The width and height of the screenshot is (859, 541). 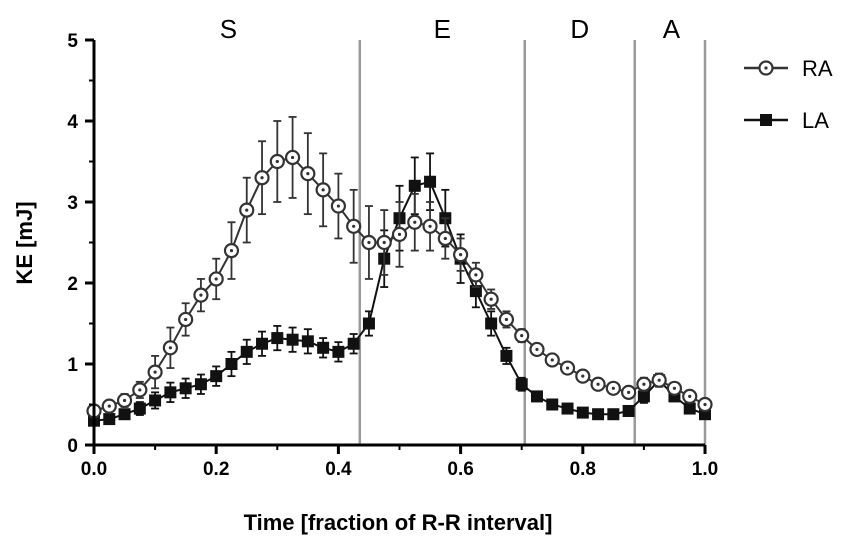 What do you see at coordinates (72, 203) in the screenshot?
I see `y-tick-label: 3` at bounding box center [72, 203].